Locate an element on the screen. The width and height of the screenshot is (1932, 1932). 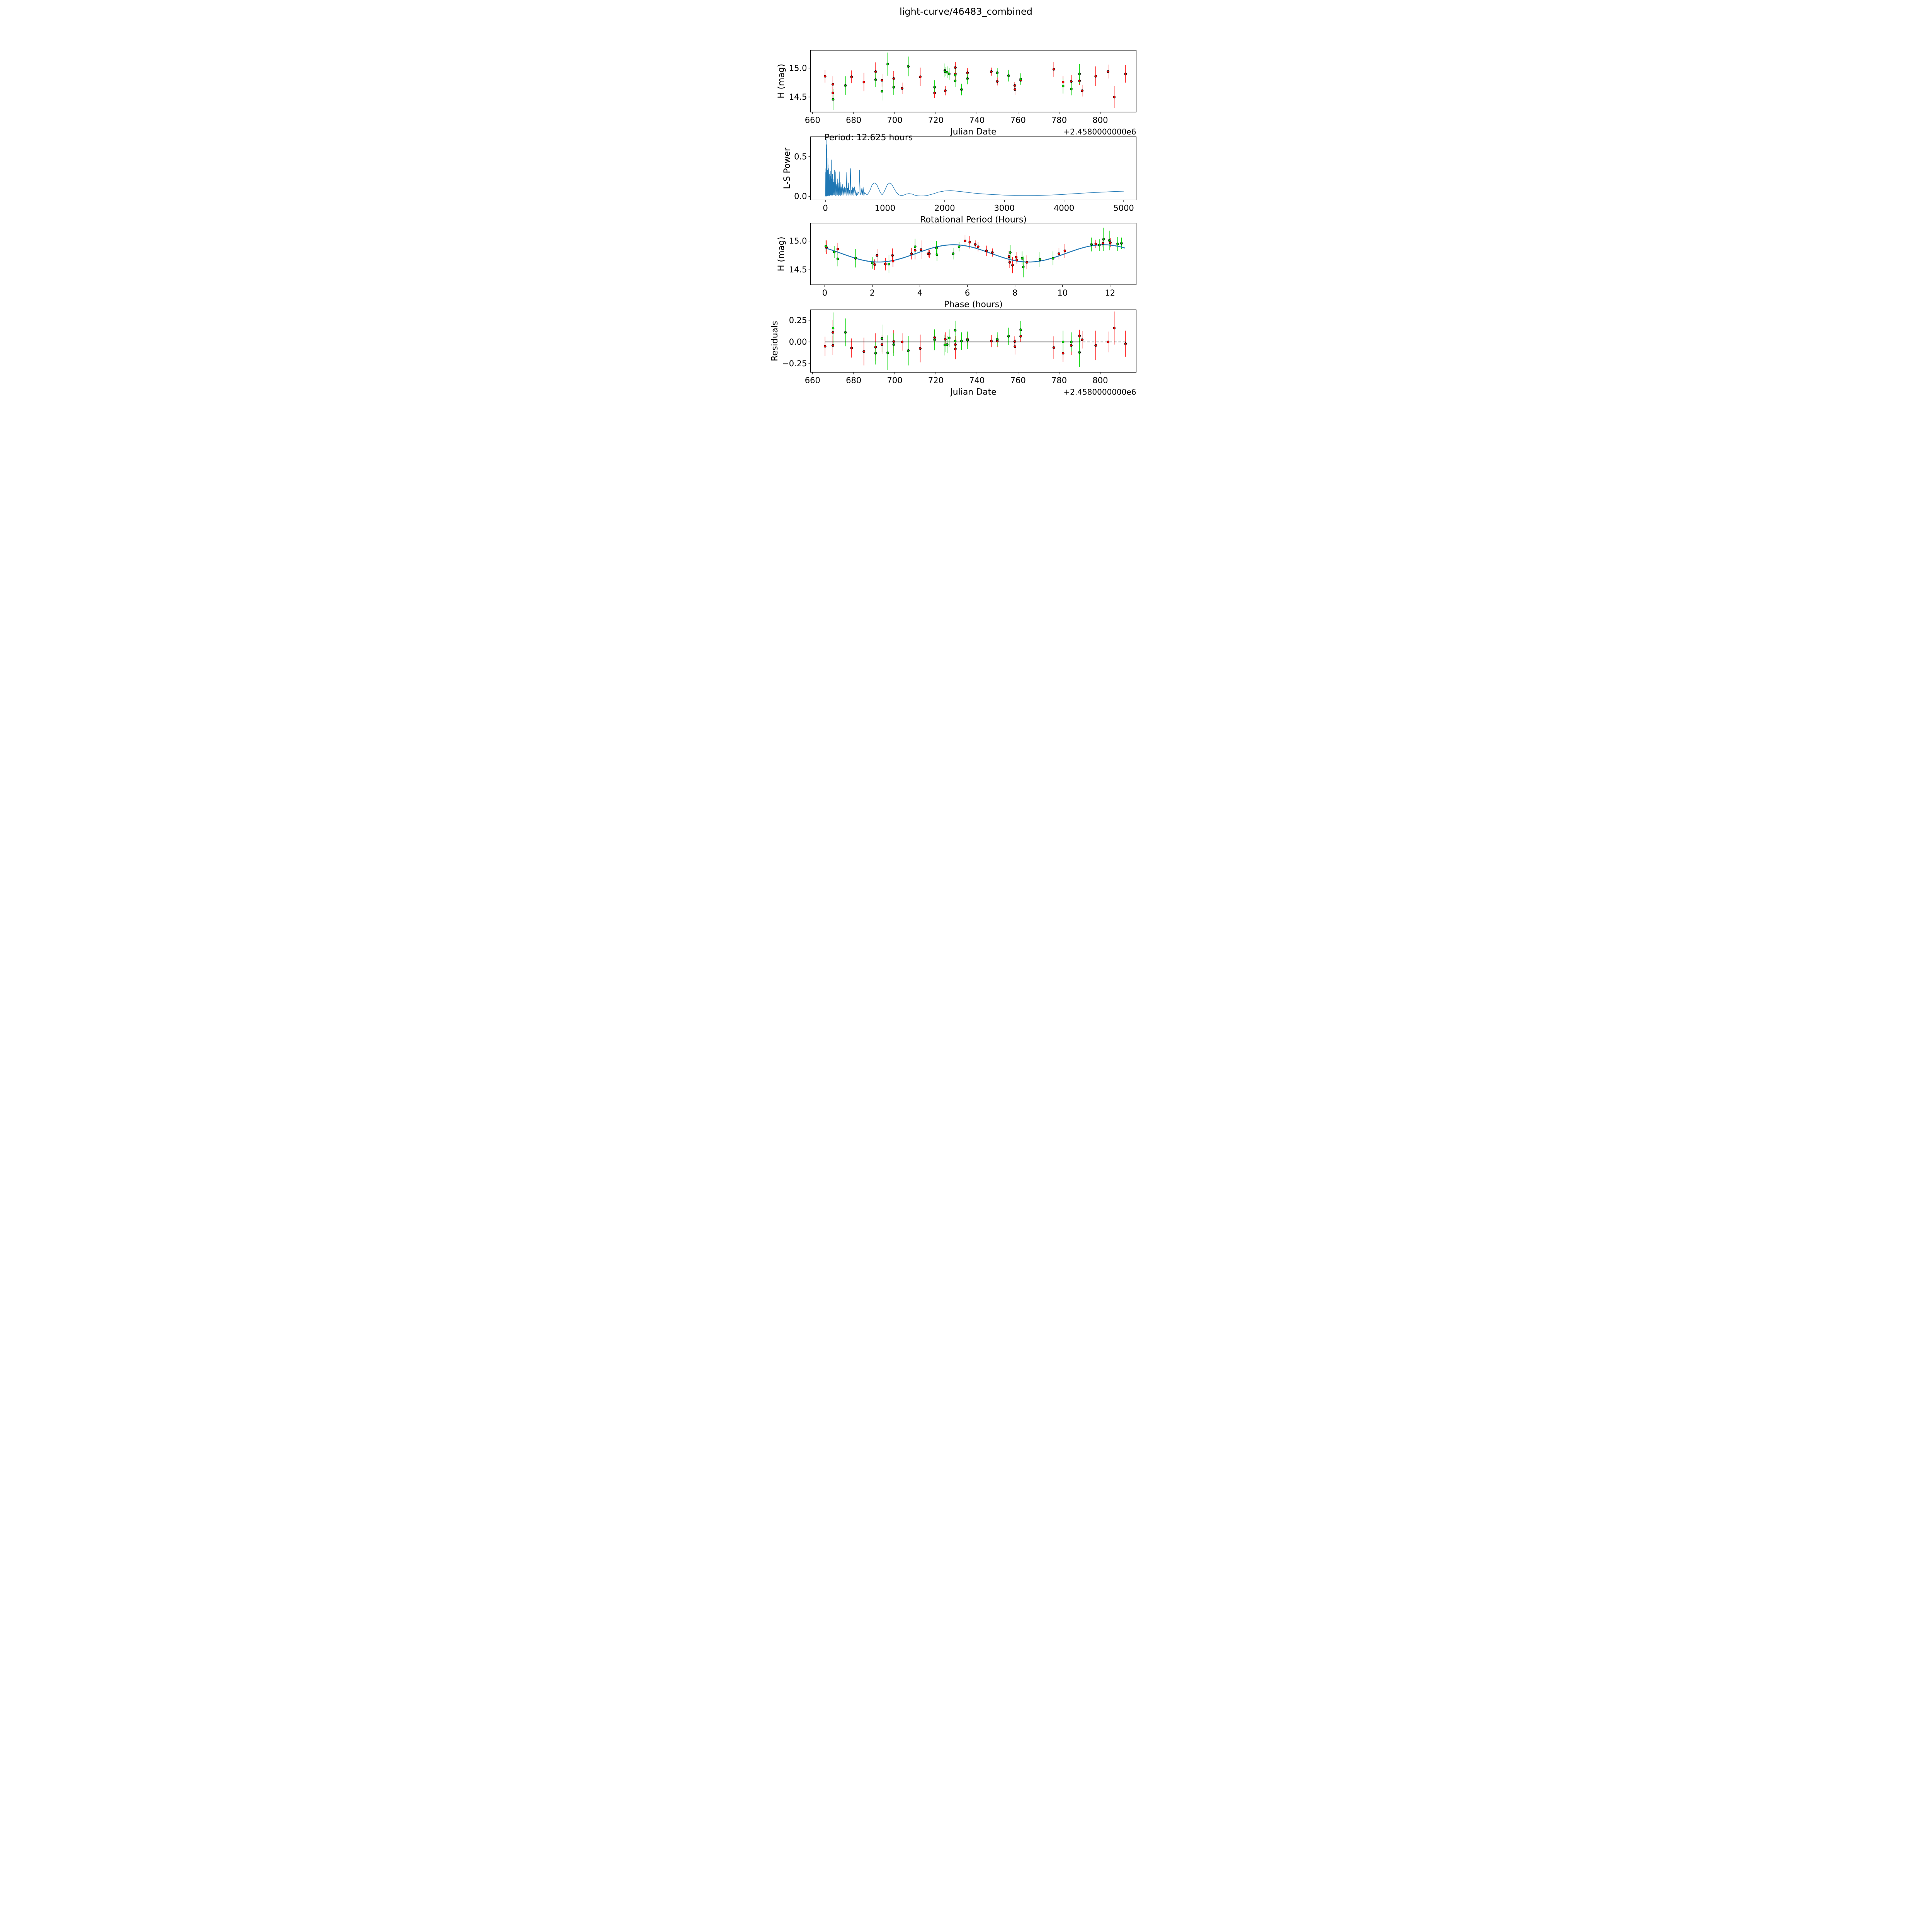
x-tick-label: 2000 is located at coordinates (944, 209).